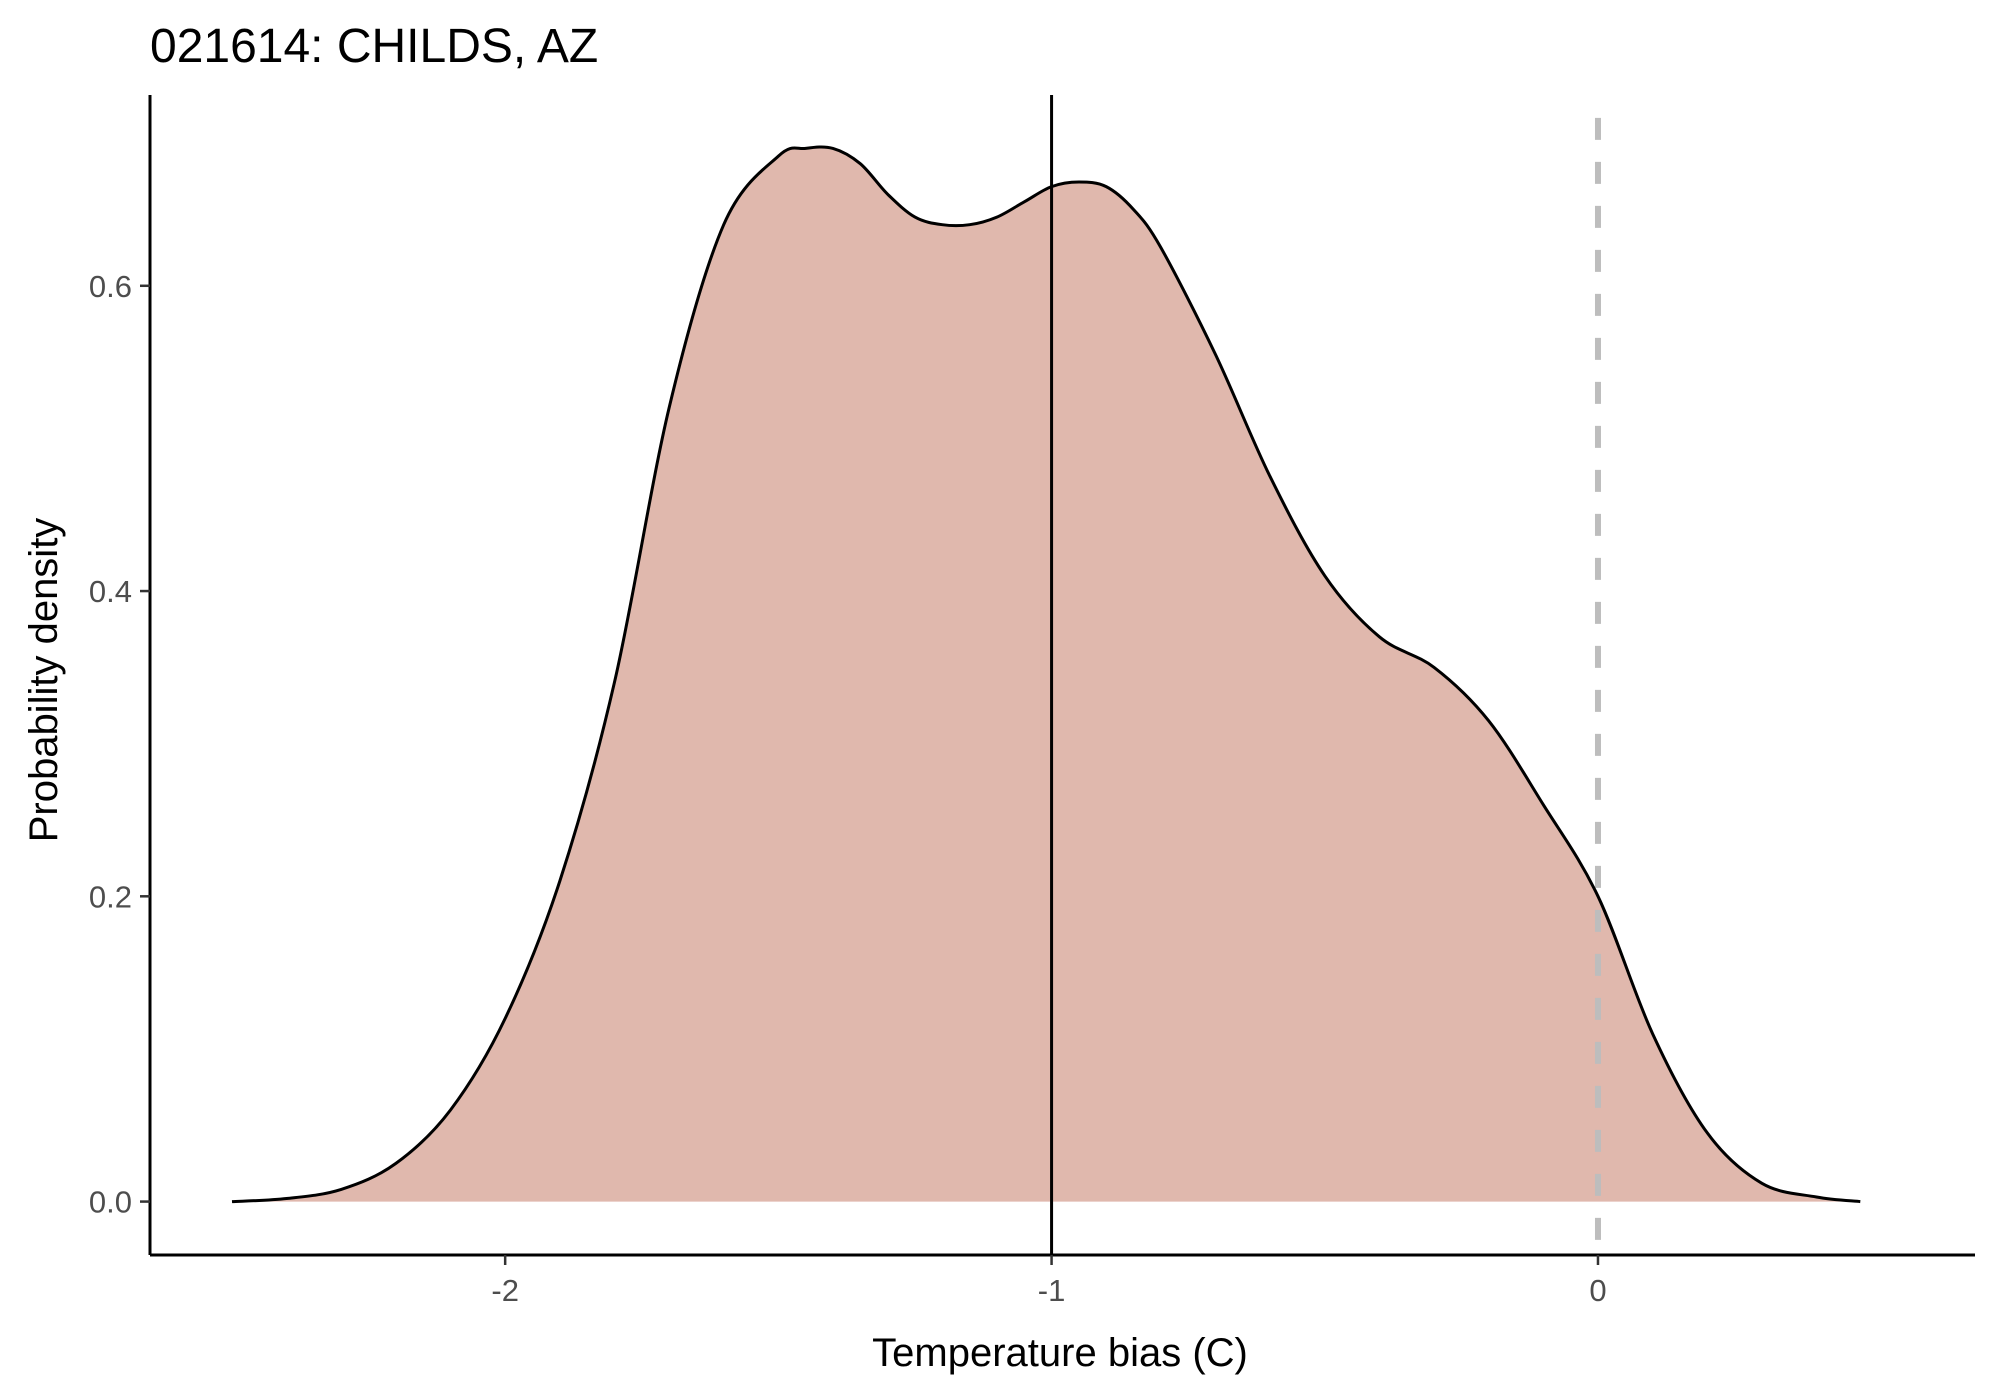 Image resolution: width=1990 pixels, height=1384 pixels. I want to click on y-tick-label: 0.0, so click(110, 1202).